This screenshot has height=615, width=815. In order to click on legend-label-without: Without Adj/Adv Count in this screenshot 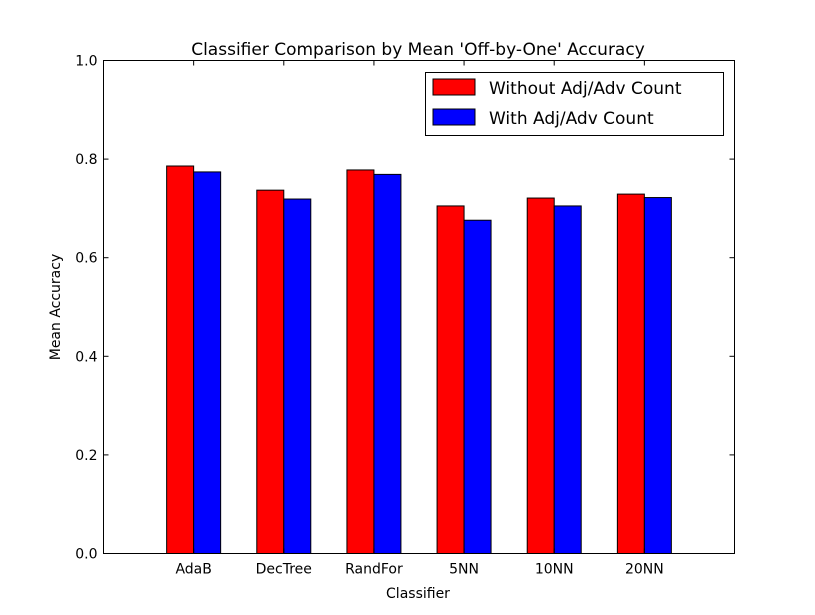, I will do `click(585, 89)`.